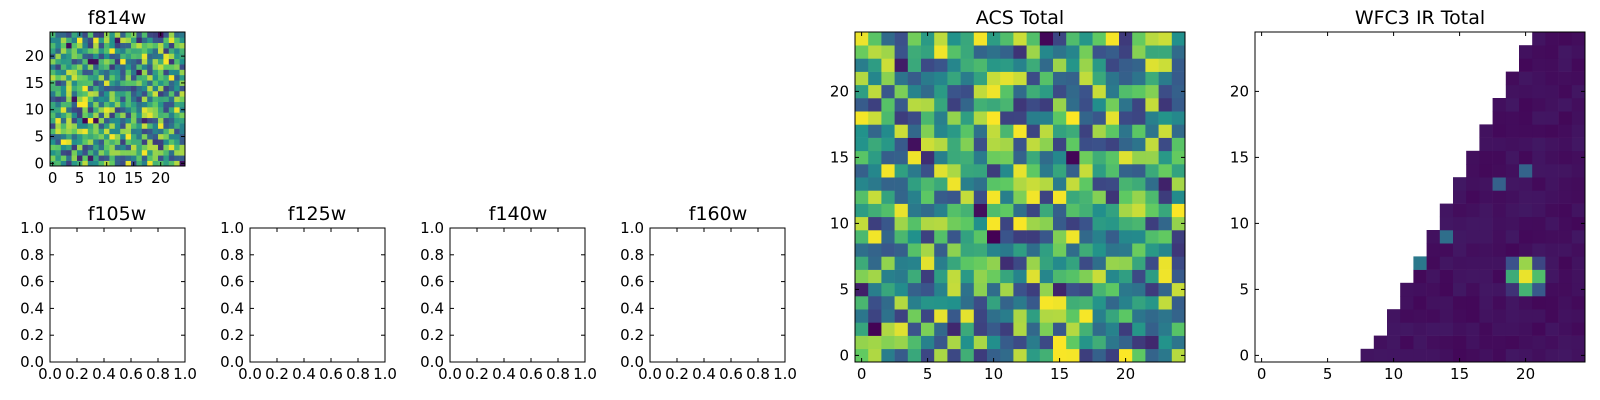 This screenshot has height=400, width=1600. I want to click on axes-frame-f105w, so click(117, 295).